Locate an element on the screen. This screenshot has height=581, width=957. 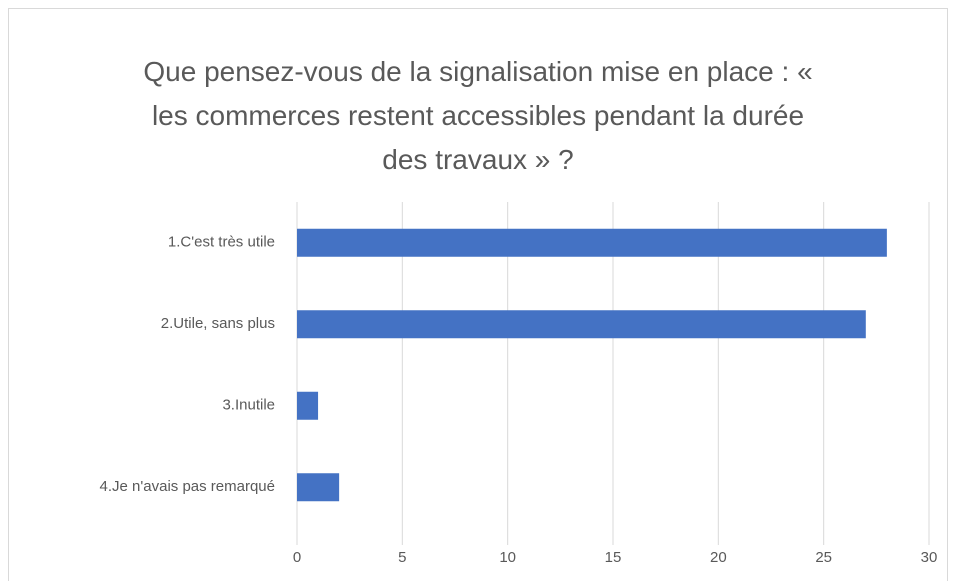
y-tick-label: 1.C'est très utile is located at coordinates (221, 242).